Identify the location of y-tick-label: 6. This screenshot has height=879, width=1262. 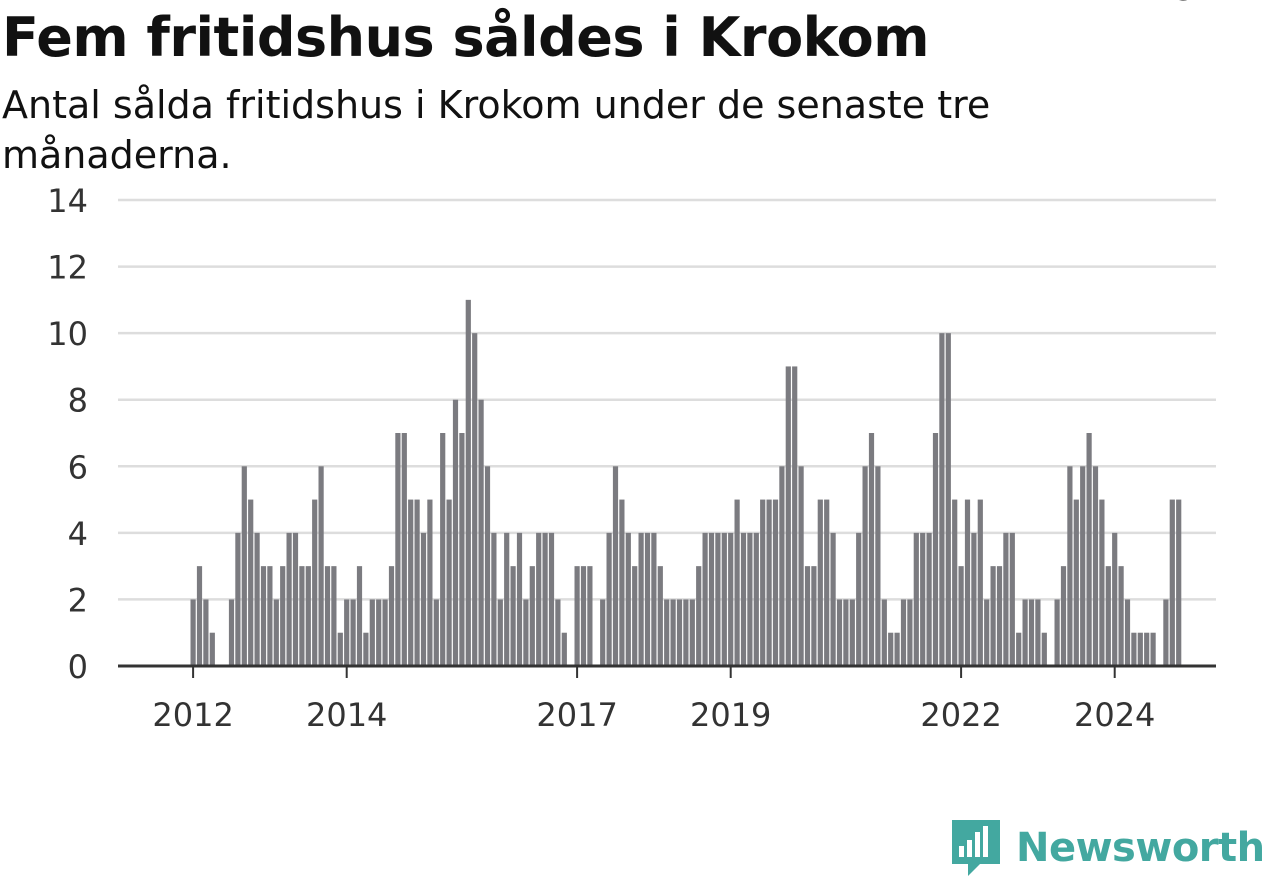
(78, 467).